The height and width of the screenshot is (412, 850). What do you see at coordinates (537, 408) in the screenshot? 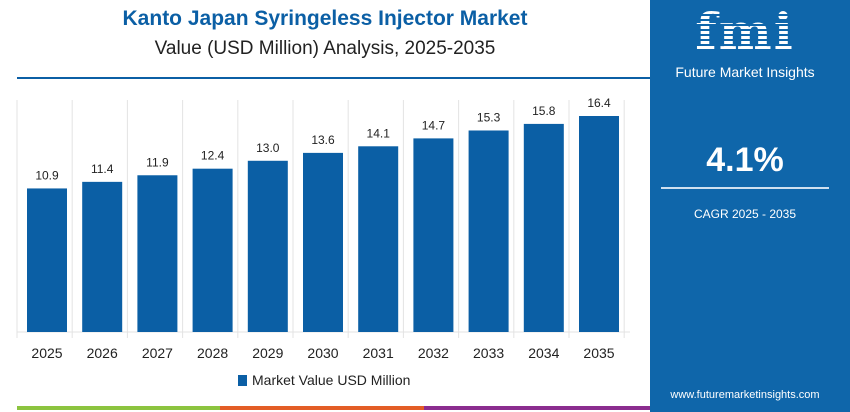
I see `bottom-bar-purple` at bounding box center [537, 408].